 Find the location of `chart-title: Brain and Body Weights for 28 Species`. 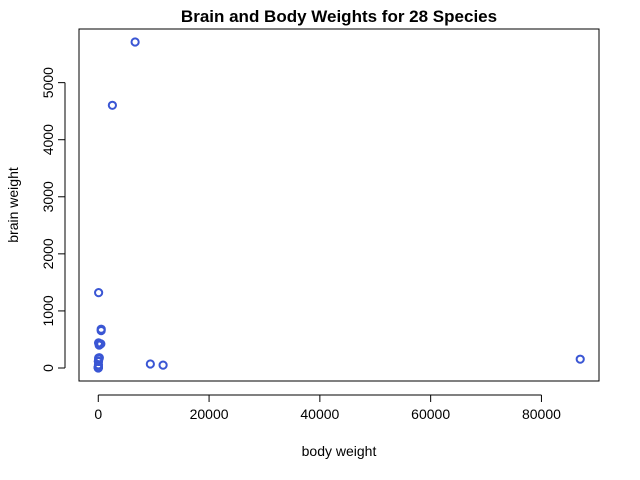

chart-title: Brain and Body Weights for 28 Species is located at coordinates (339, 16).